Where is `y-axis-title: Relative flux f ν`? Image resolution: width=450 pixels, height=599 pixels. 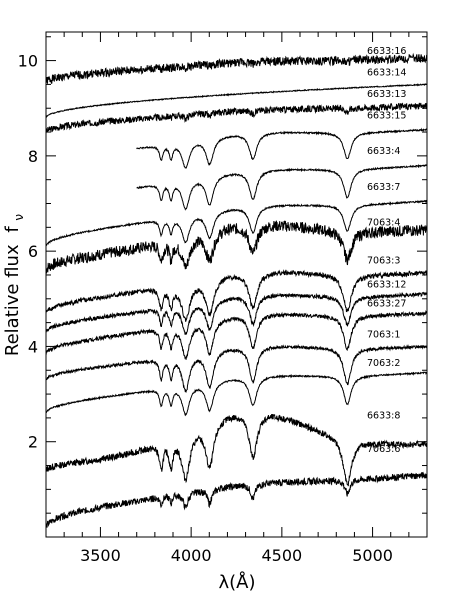 y-axis-title: Relative flux f ν is located at coordinates (14, 285).